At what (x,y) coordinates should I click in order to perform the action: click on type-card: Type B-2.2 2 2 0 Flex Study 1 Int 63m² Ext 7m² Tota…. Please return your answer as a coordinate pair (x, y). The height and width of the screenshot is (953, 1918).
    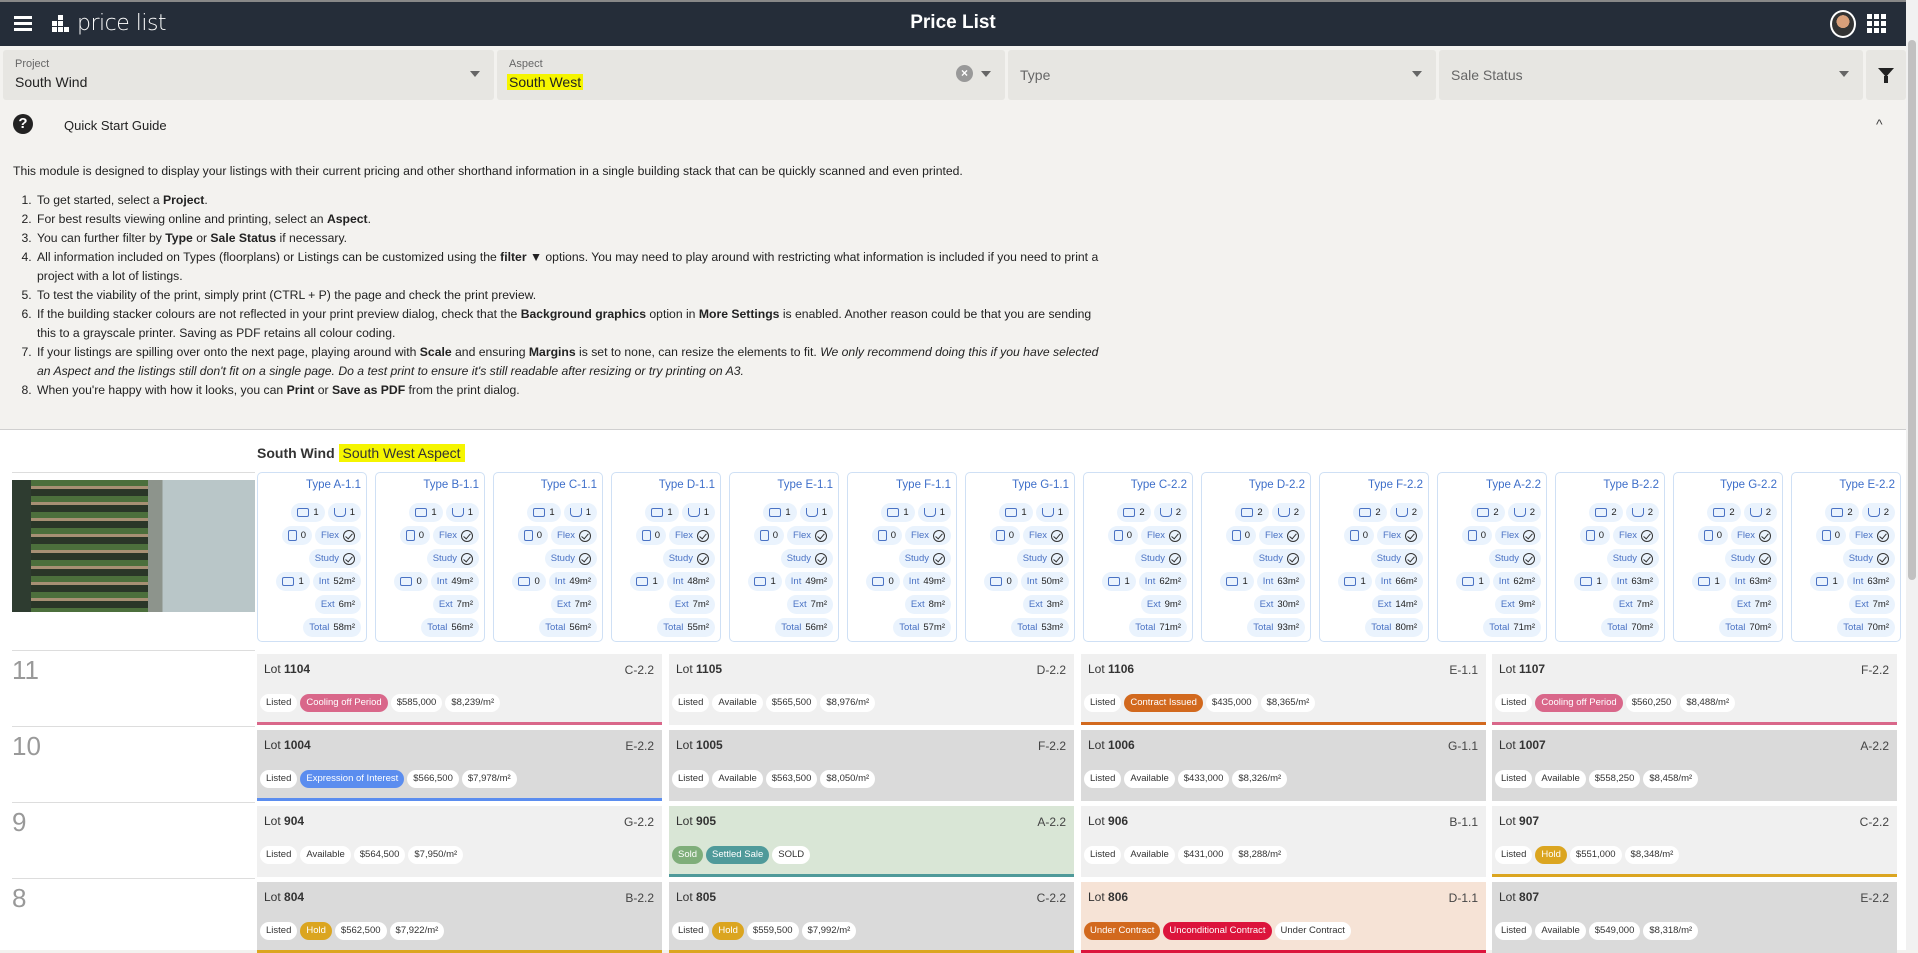
    Looking at the image, I should click on (1610, 557).